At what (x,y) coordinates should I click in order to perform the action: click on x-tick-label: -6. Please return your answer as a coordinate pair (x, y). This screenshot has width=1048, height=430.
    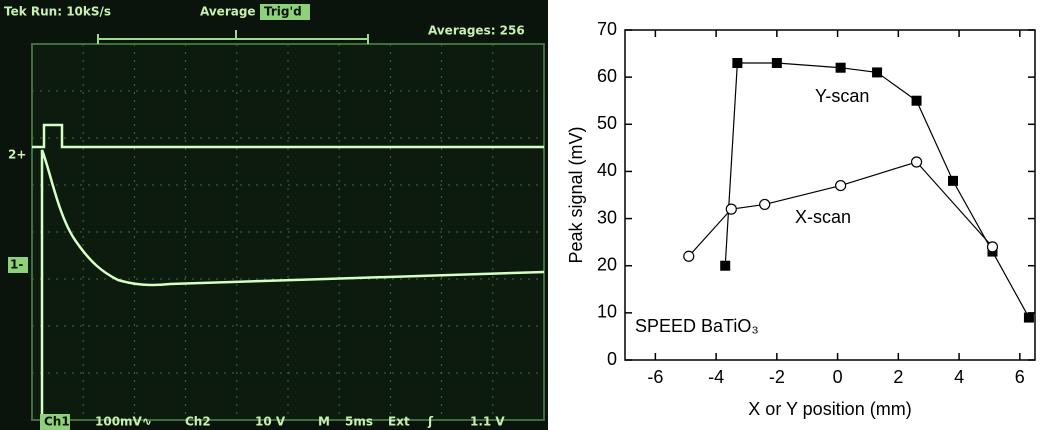
    Looking at the image, I should click on (655, 377).